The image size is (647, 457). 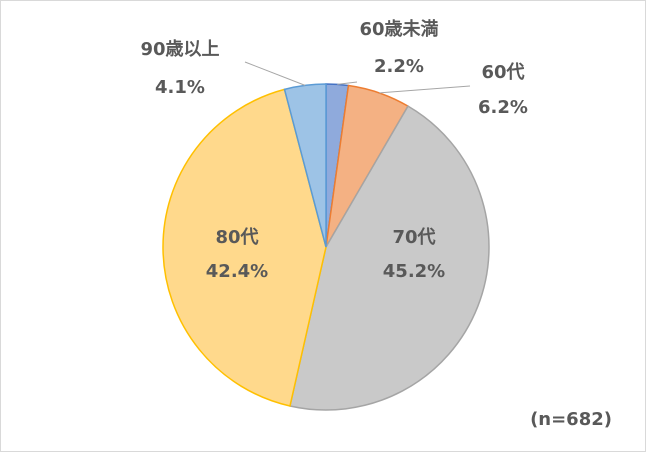 What do you see at coordinates (305, 165) in the screenshot?
I see `pie-slice` at bounding box center [305, 165].